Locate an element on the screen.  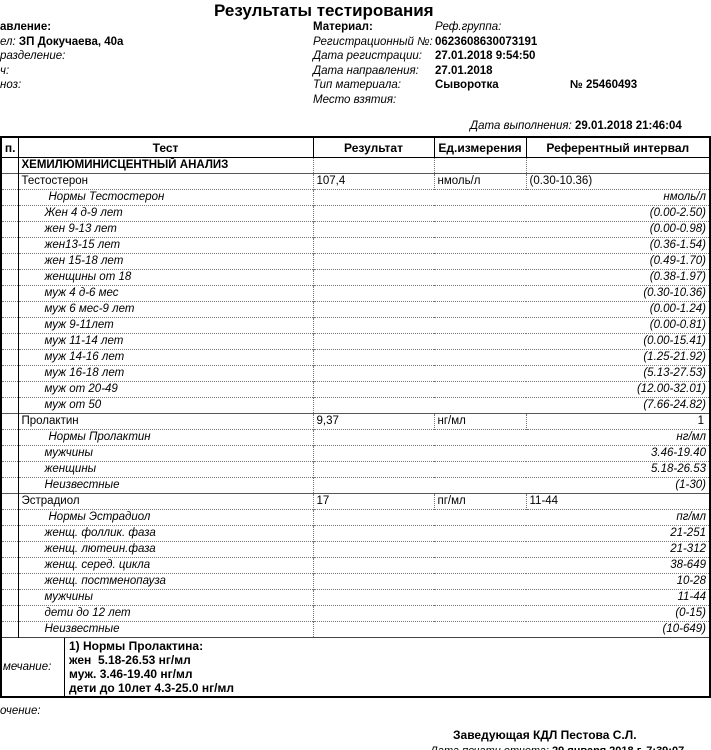
norm-value: (0.00-1.24) is located at coordinates (511, 309).